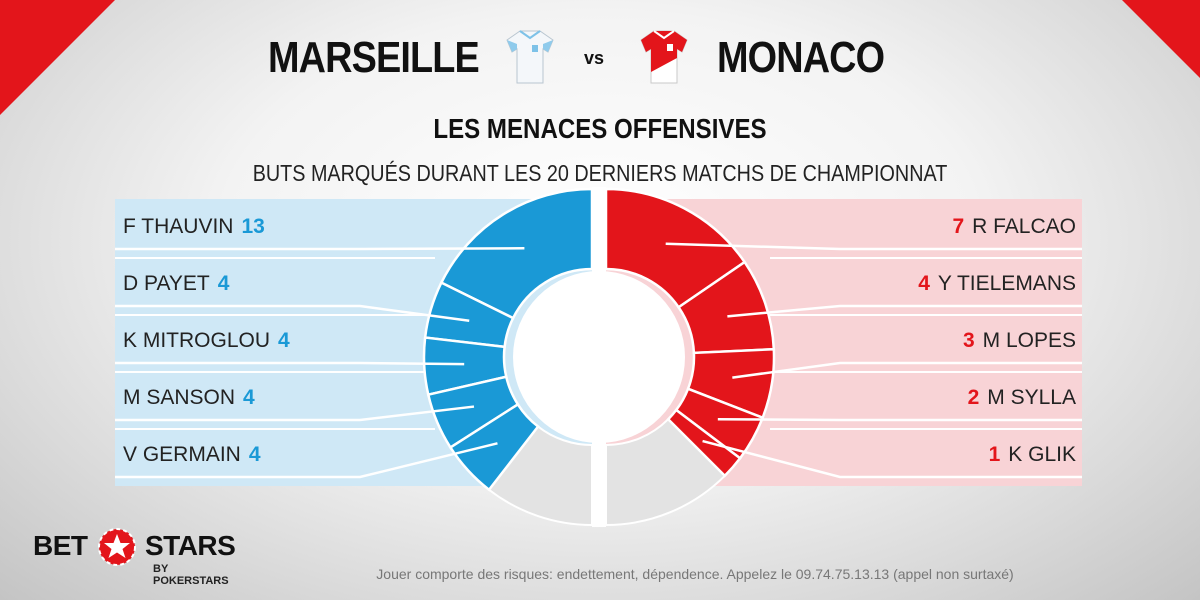 This screenshot has height=600, width=1200. Describe the element at coordinates (530, 57) in the screenshot. I see `home-jersey-icon` at that location.